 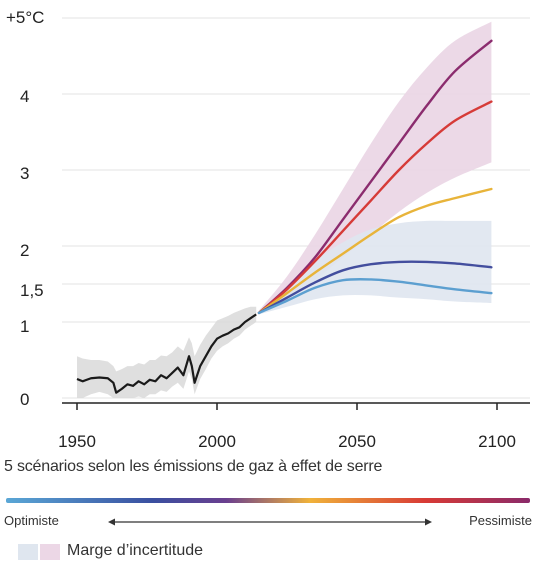 I want to click on y-tick-label: 2, so click(x=24, y=250).